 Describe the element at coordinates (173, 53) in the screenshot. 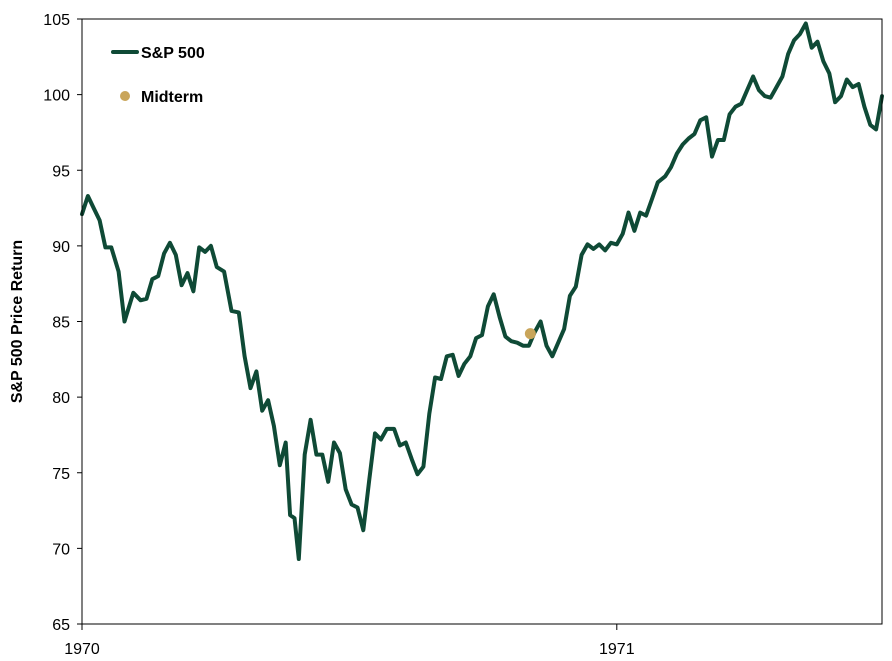

I see `legend-label-sp500: S&P 500` at that location.